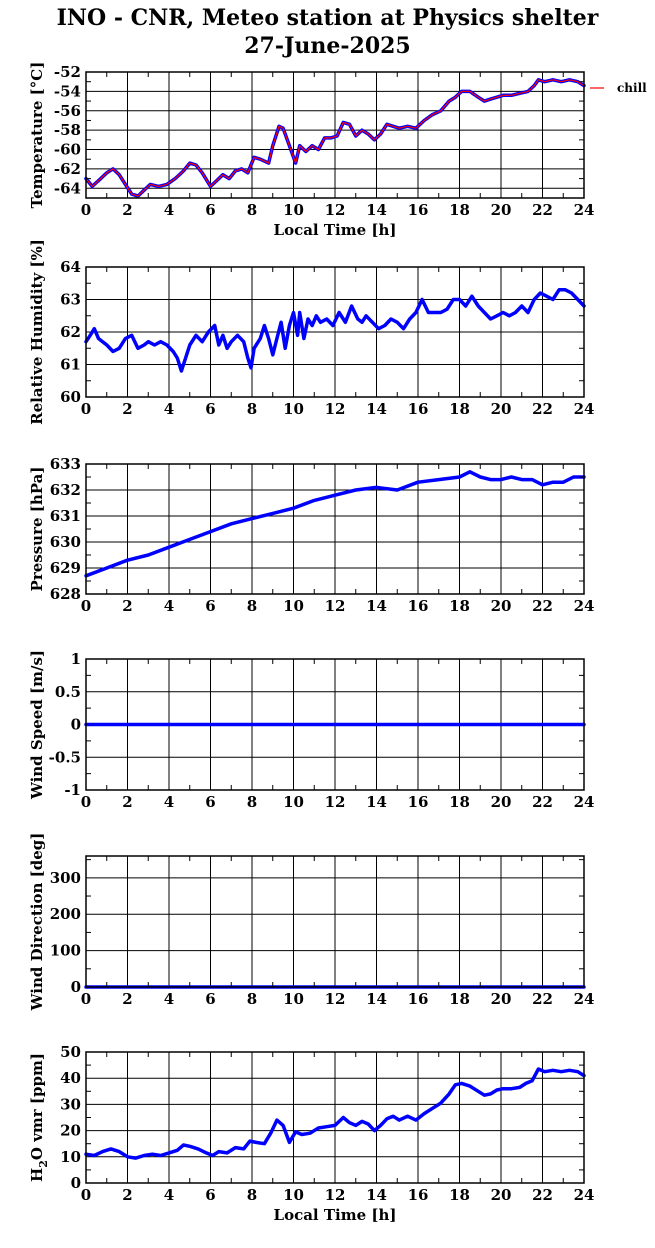  Describe the element at coordinates (65, 878) in the screenshot. I see `y-tick-label: 300` at that location.